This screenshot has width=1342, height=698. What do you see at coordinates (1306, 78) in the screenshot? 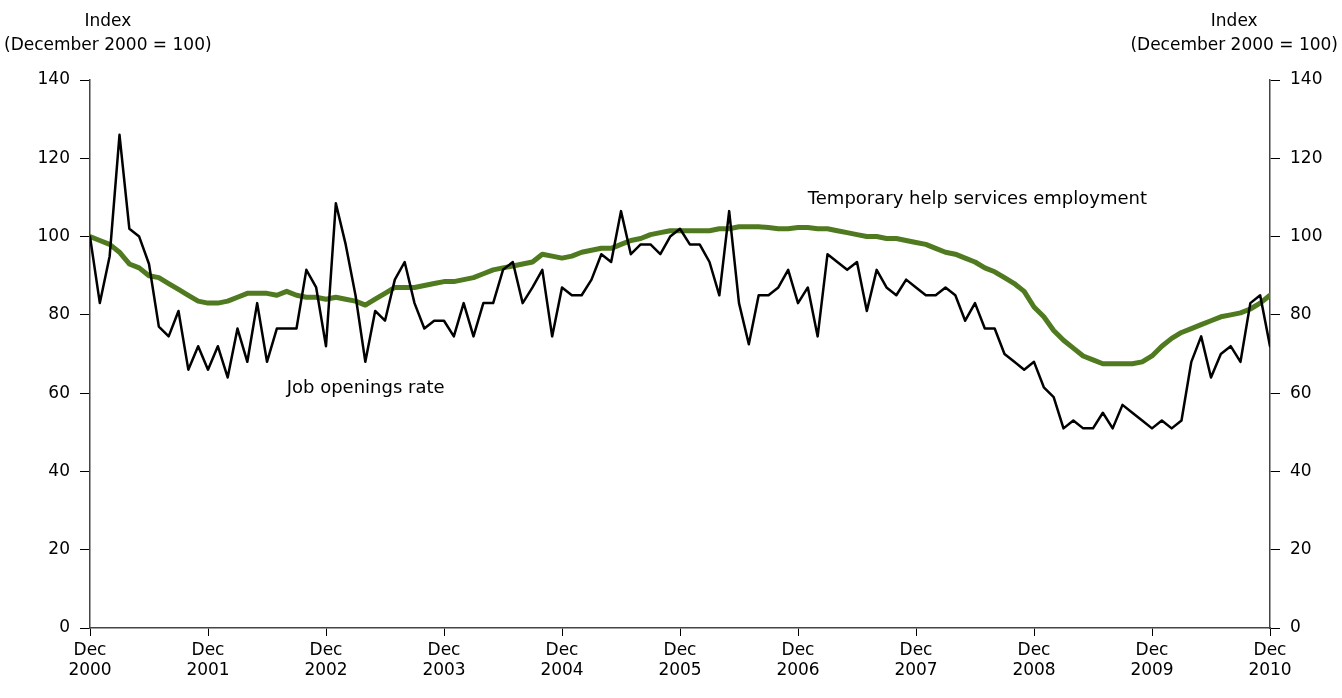
I see `y2-tick-label: 140` at bounding box center [1306, 78].